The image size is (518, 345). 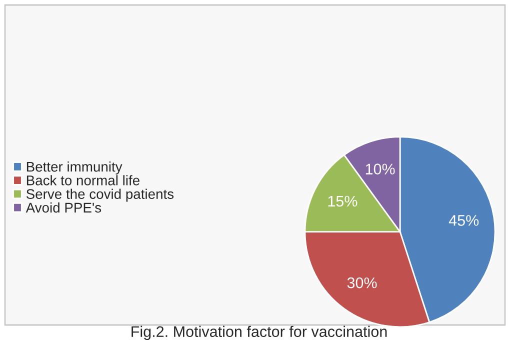 What do you see at coordinates (463, 220) in the screenshot?
I see `data-label: 45%` at bounding box center [463, 220].